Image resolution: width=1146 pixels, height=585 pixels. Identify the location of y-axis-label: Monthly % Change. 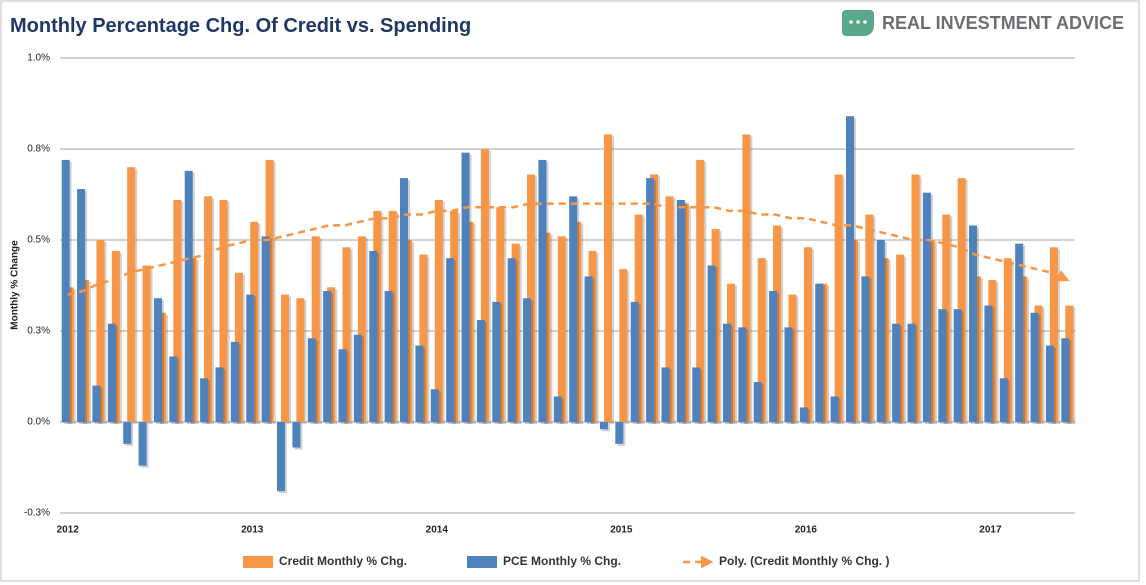
(15, 285).